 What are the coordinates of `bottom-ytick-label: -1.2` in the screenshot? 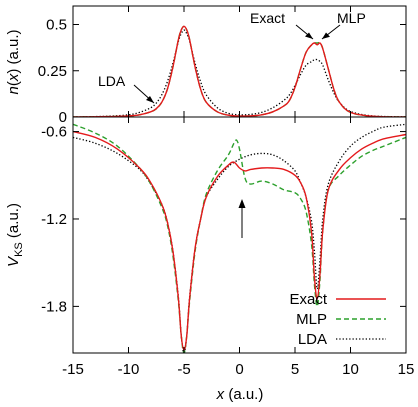 It's located at (54, 219).